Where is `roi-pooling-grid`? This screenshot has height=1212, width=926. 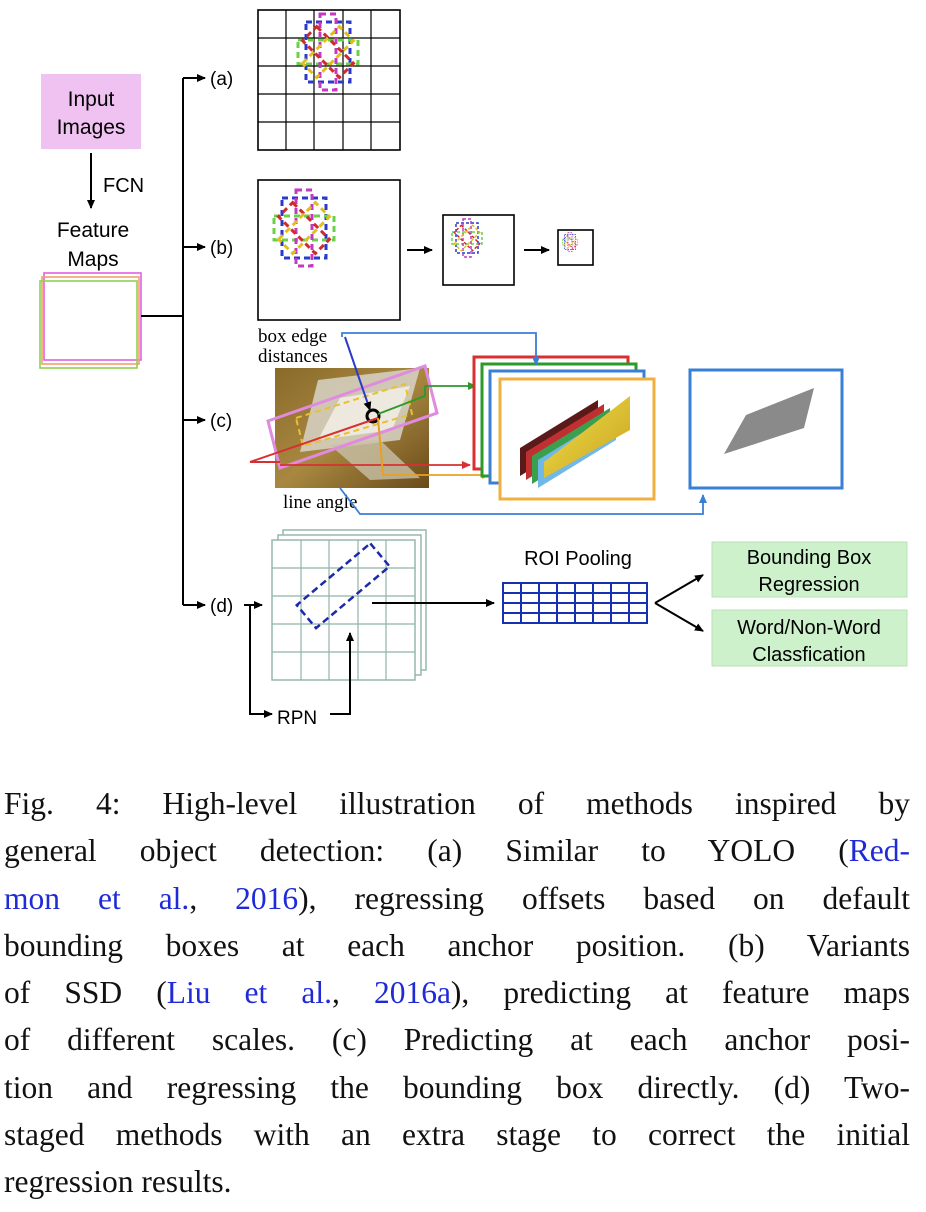 roi-pooling-grid is located at coordinates (575, 603).